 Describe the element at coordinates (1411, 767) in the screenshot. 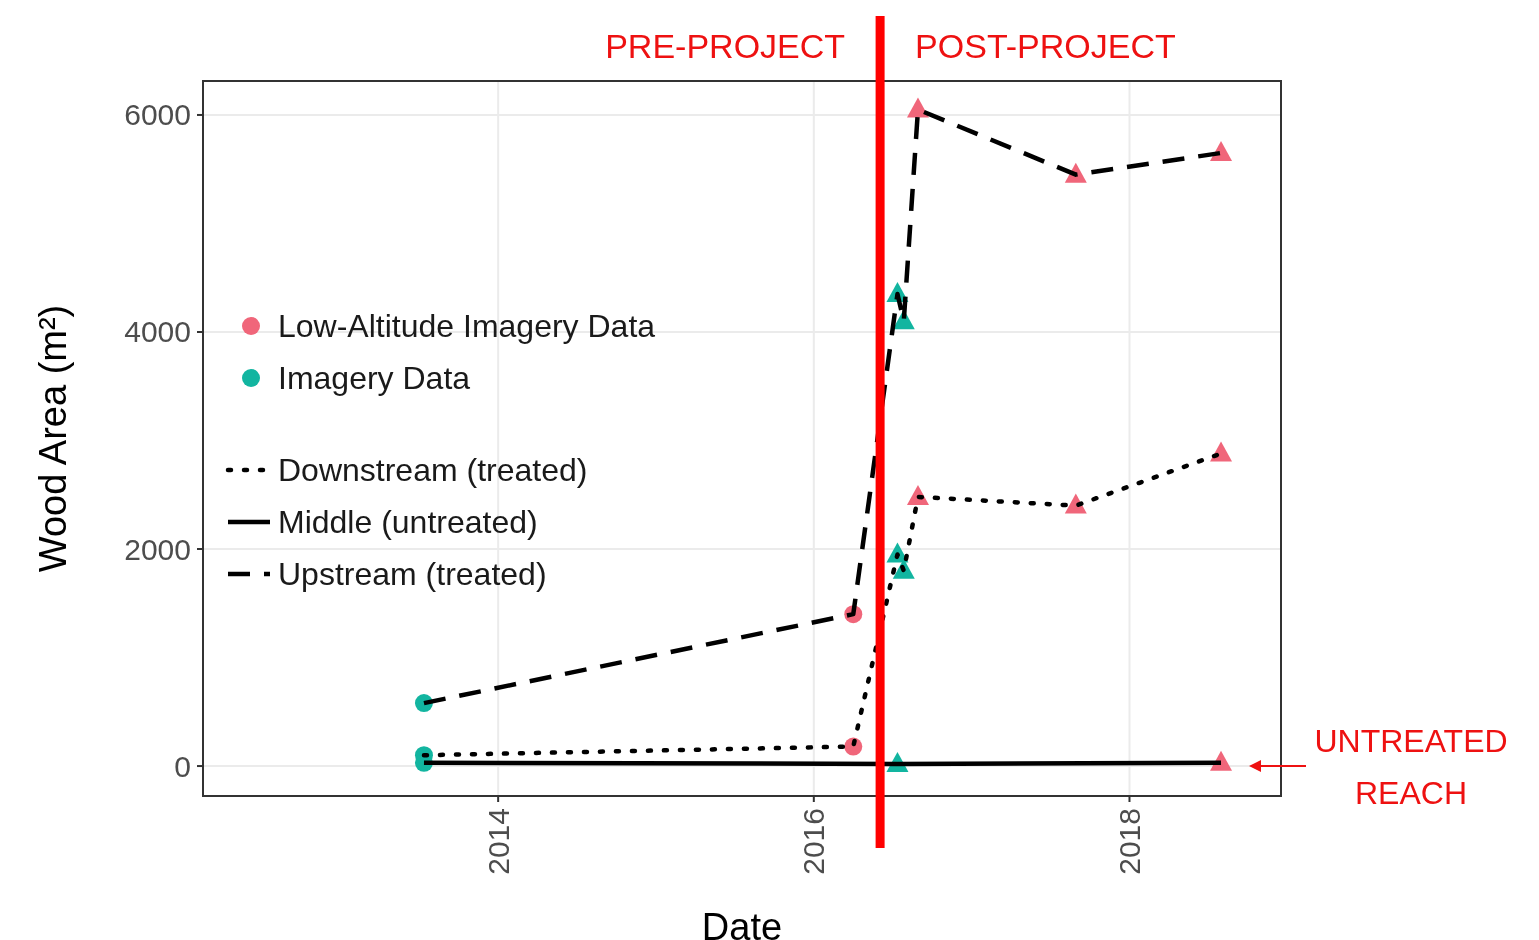

I see `text: UNTREATED REACH` at that location.